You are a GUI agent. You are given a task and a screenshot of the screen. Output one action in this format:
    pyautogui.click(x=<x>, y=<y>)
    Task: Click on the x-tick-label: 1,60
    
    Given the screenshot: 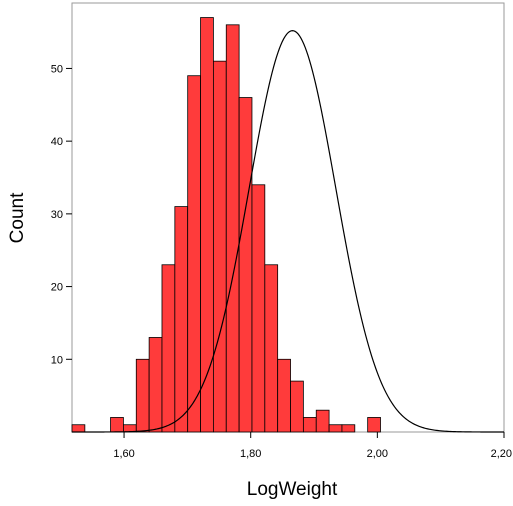 What is the action you would take?
    pyautogui.click(x=123, y=454)
    